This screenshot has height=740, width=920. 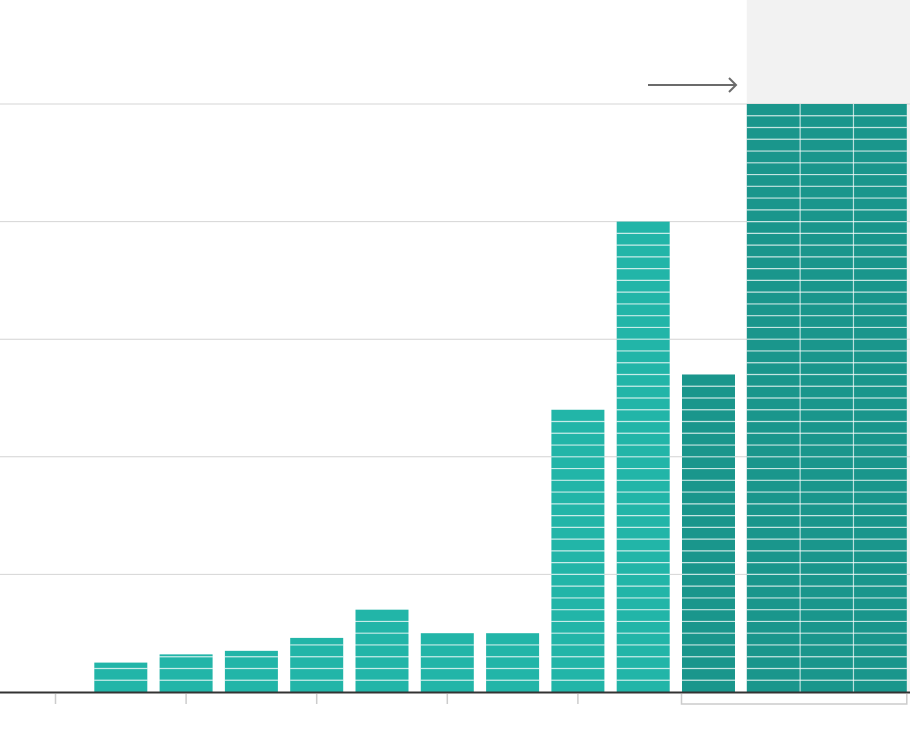 What do you see at coordinates (794, 699) in the screenshot?
I see `highlight-bracket` at bounding box center [794, 699].